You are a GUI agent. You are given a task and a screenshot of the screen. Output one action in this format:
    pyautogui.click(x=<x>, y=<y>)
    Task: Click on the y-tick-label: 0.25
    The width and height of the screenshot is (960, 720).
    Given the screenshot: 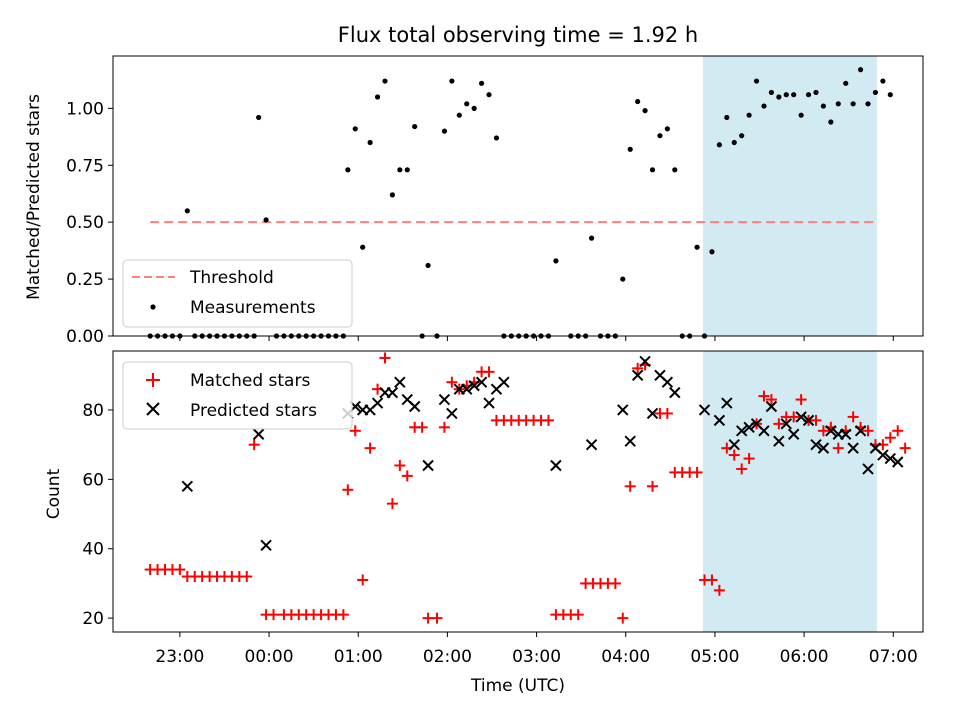 What is the action you would take?
    pyautogui.click(x=85, y=280)
    